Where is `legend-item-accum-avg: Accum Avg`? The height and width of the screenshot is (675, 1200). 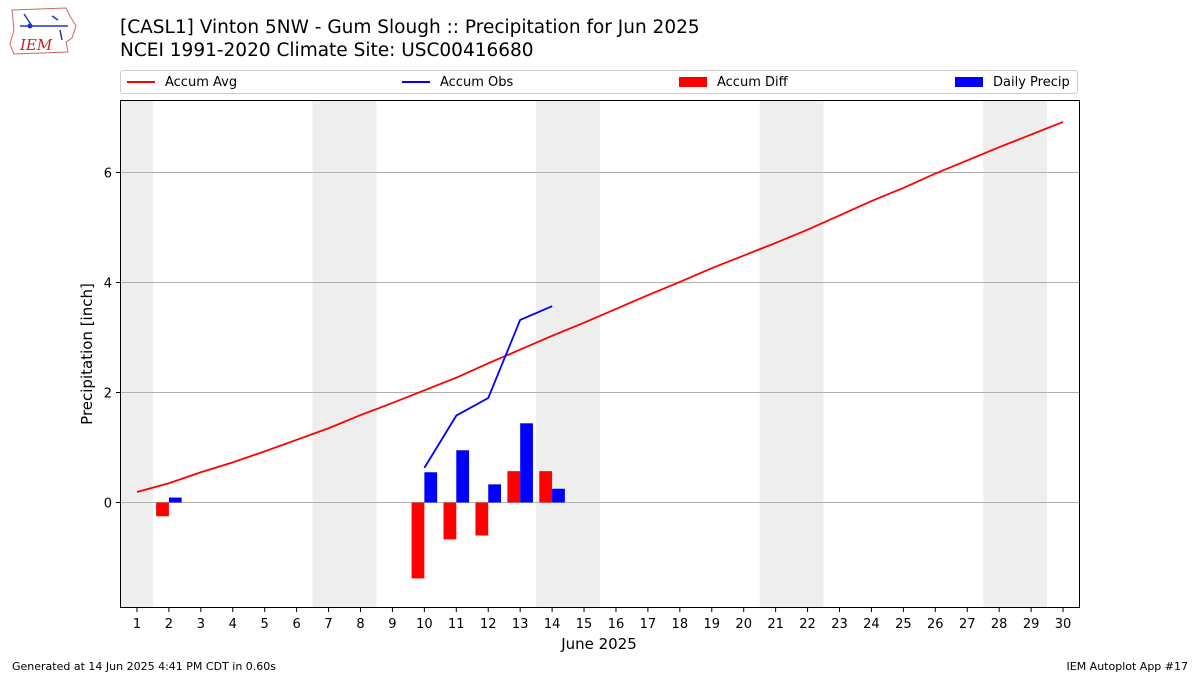 legend-item-accum-avg: Accum Avg is located at coordinates (182, 82).